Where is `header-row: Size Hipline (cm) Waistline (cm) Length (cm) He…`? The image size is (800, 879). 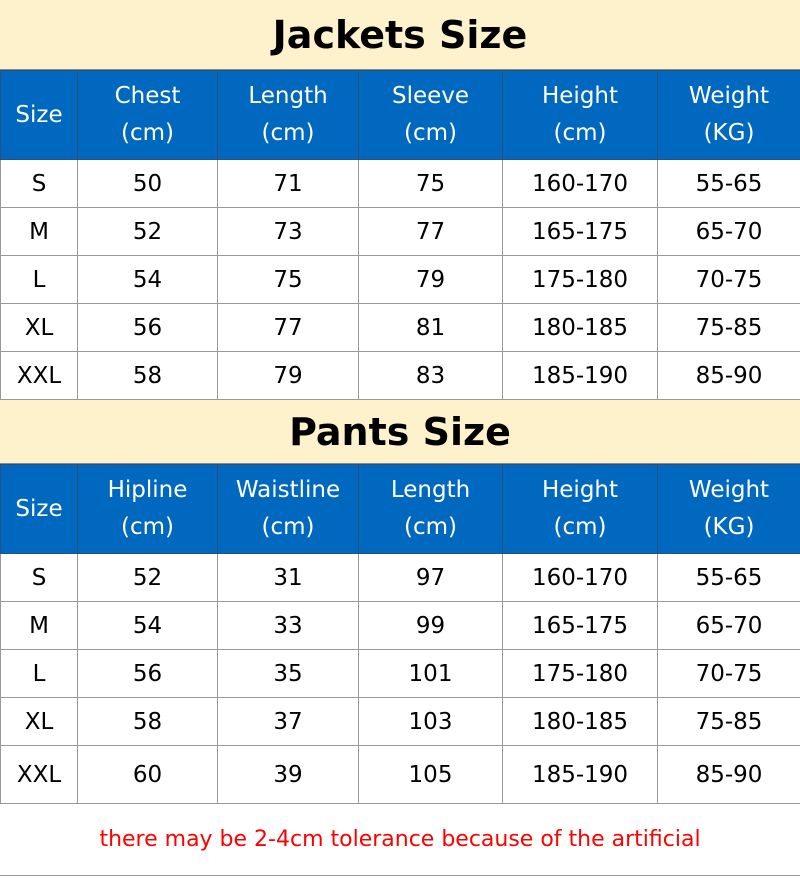
header-row: Size Hipline (cm) Waistline (cm) Length (cm) He… is located at coordinates (400, 509).